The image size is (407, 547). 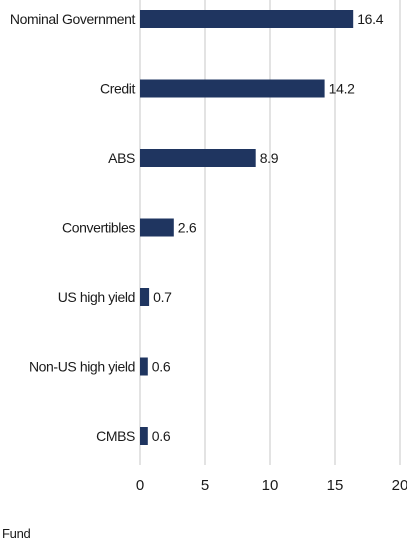 I want to click on category-label: US high yield, so click(x=96, y=297).